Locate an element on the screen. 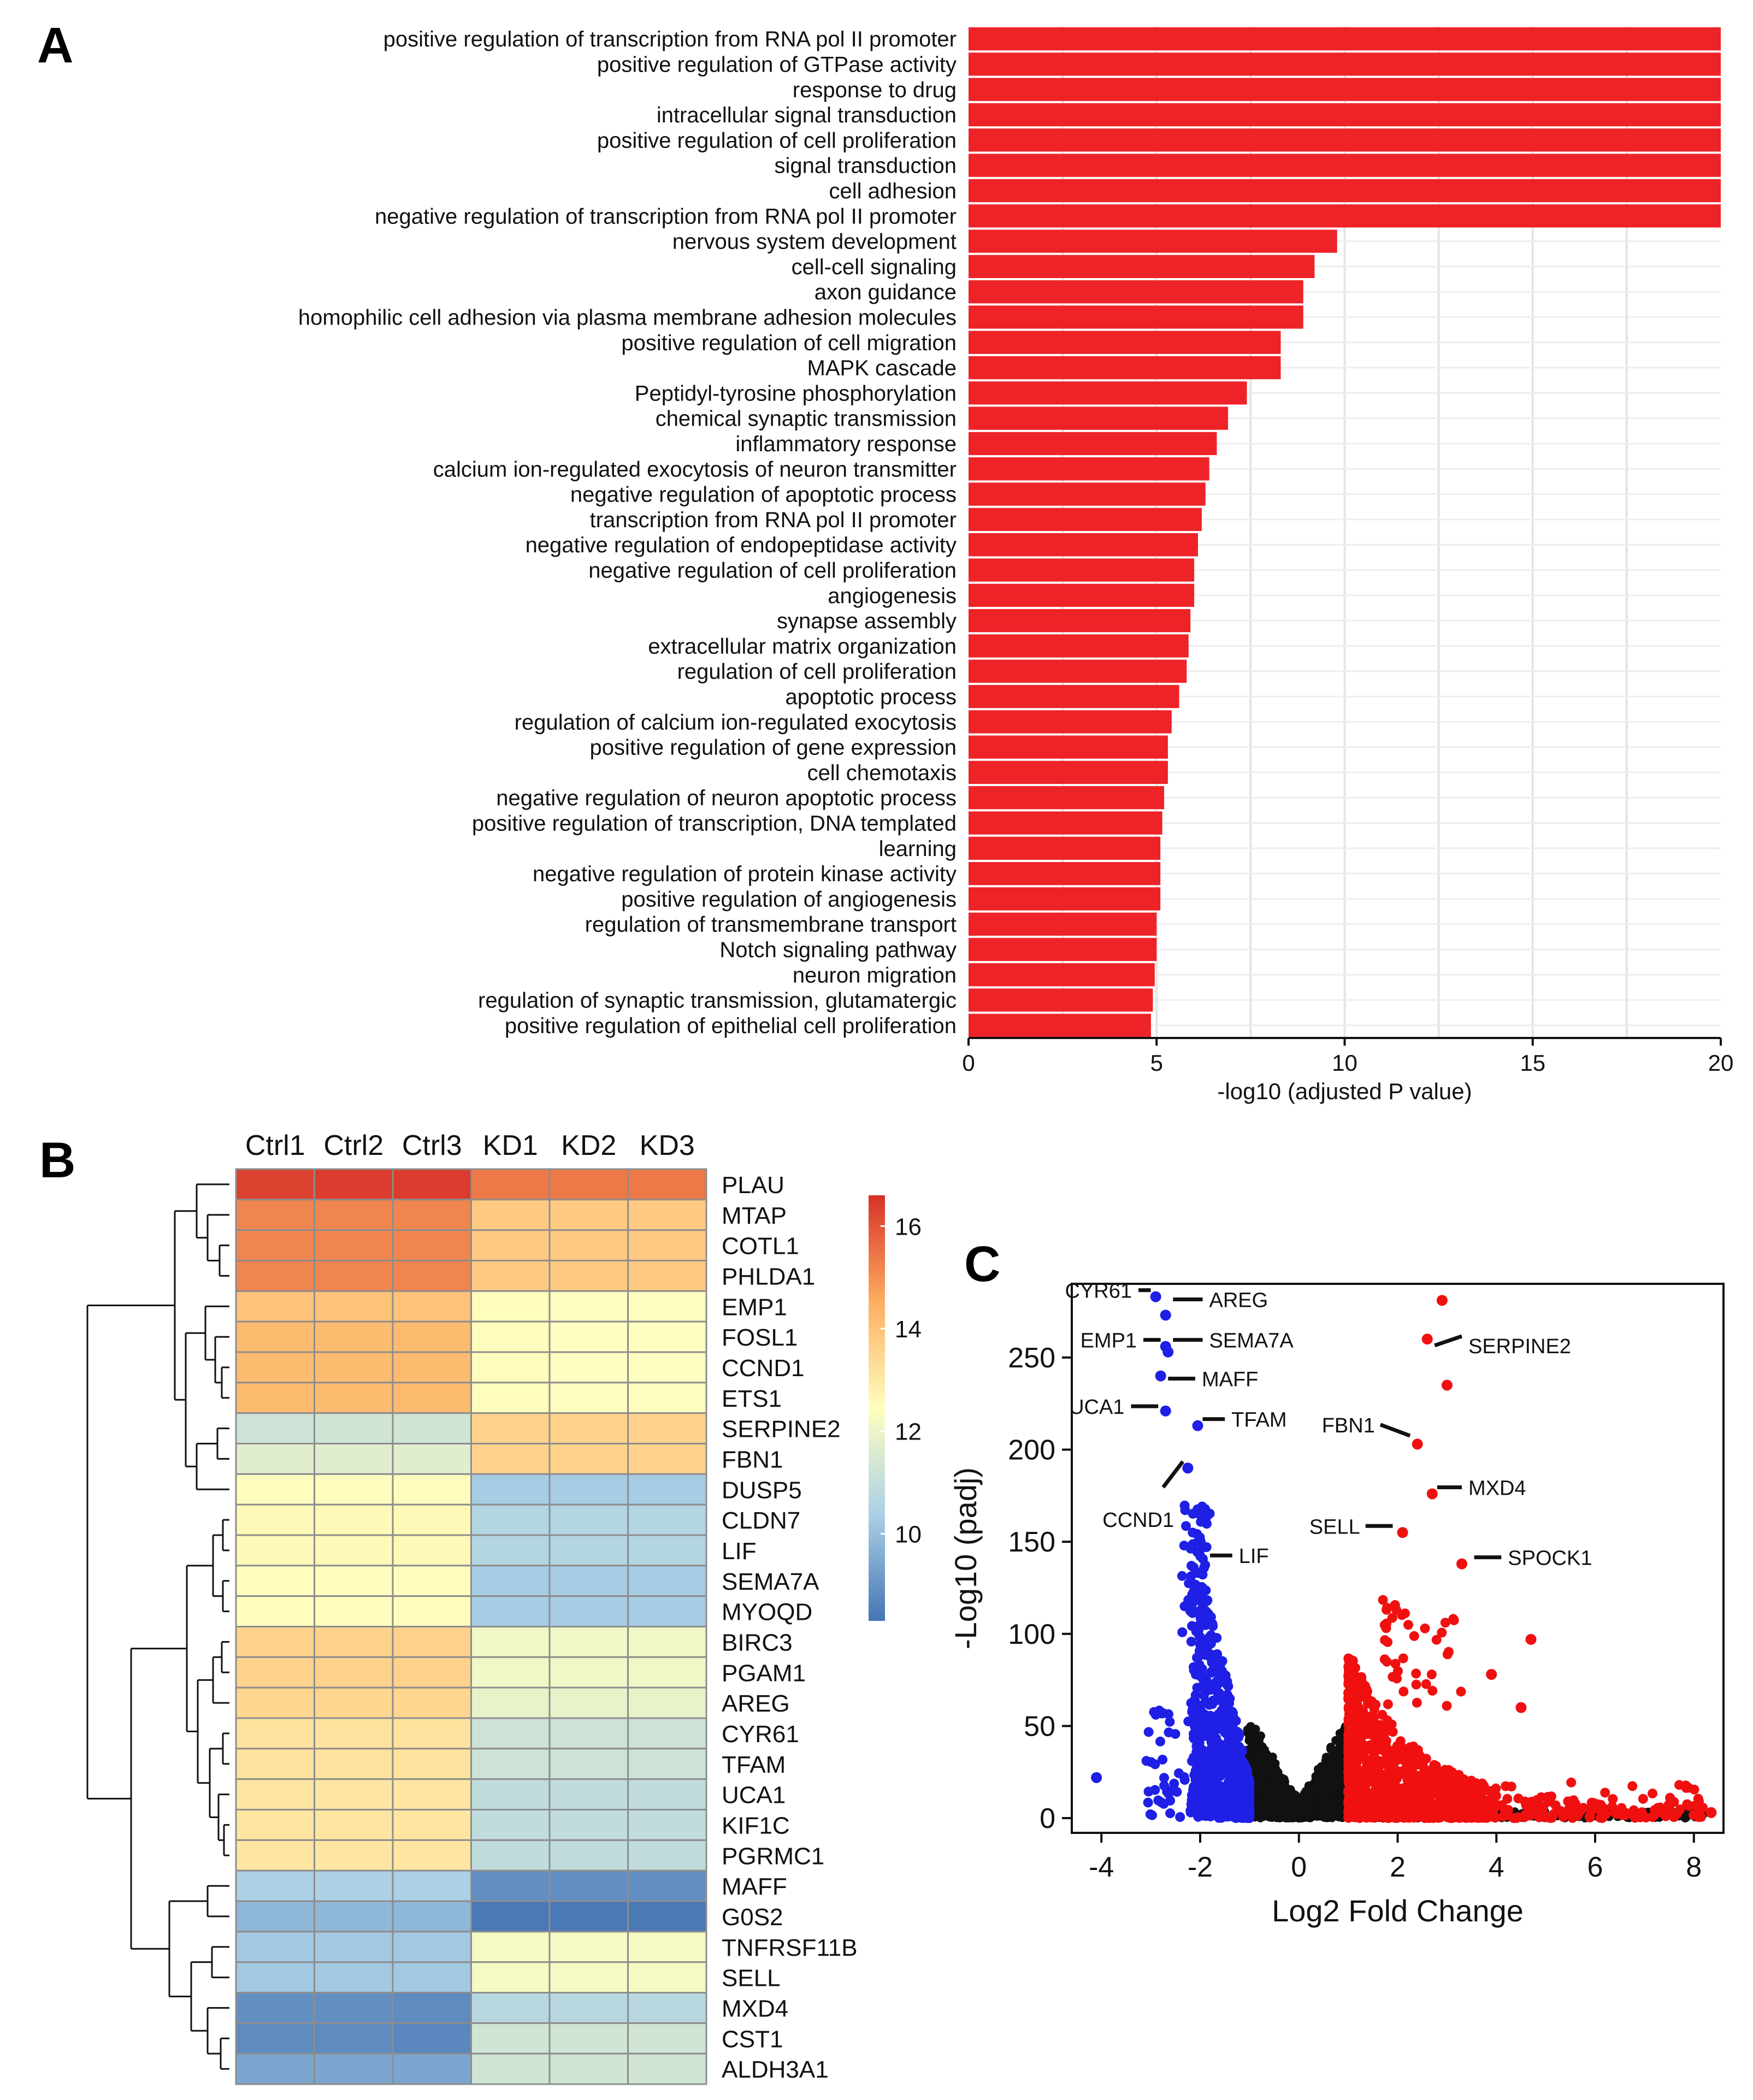  gene-label-EMP1: EMP1 is located at coordinates (1109, 1341).